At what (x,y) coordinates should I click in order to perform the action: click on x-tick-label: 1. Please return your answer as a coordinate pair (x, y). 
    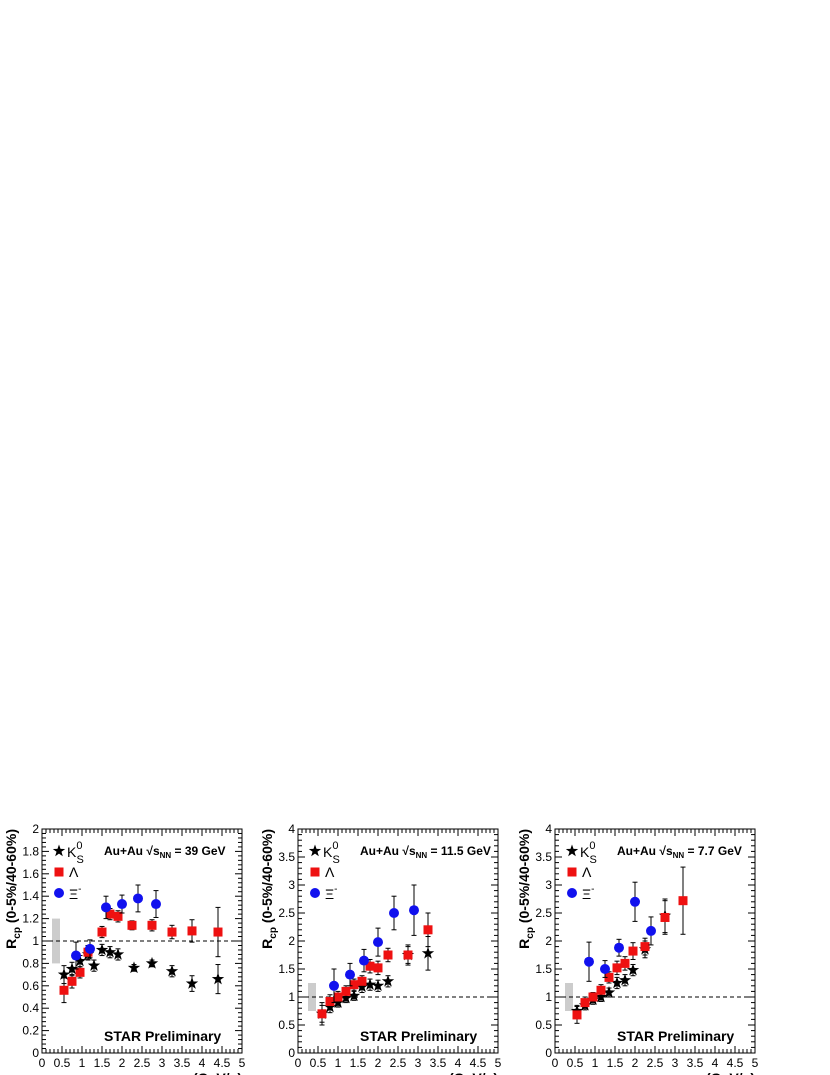
    Looking at the image, I should click on (82, 1063).